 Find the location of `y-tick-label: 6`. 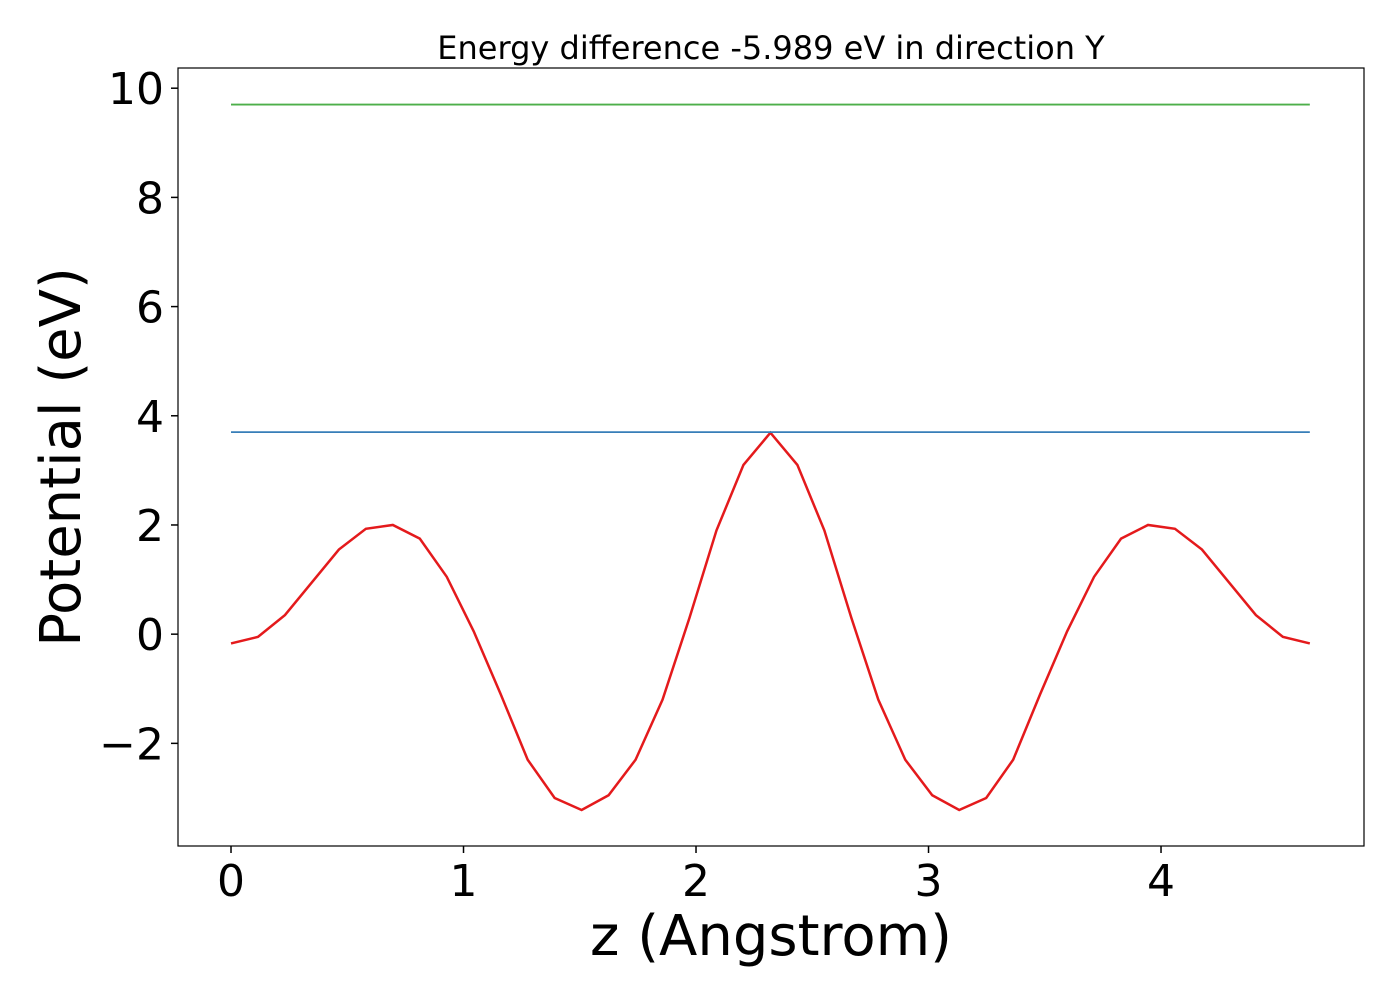

y-tick-label: 6 is located at coordinates (150, 308).